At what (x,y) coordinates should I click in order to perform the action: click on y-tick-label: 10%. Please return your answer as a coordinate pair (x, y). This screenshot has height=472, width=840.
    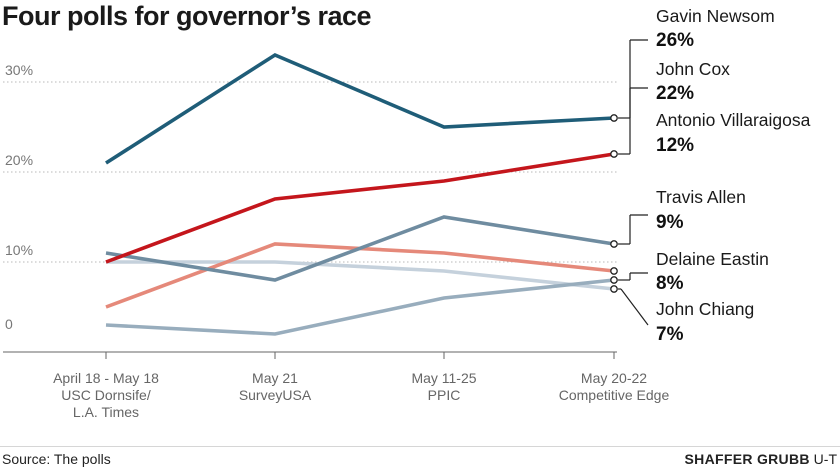
    Looking at the image, I should click on (19, 250).